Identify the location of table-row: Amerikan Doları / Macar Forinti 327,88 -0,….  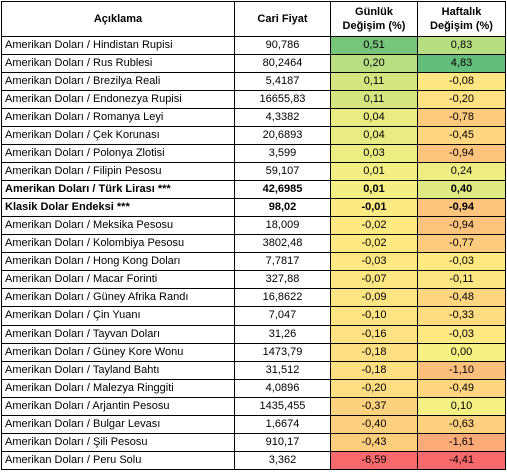
(253, 280).